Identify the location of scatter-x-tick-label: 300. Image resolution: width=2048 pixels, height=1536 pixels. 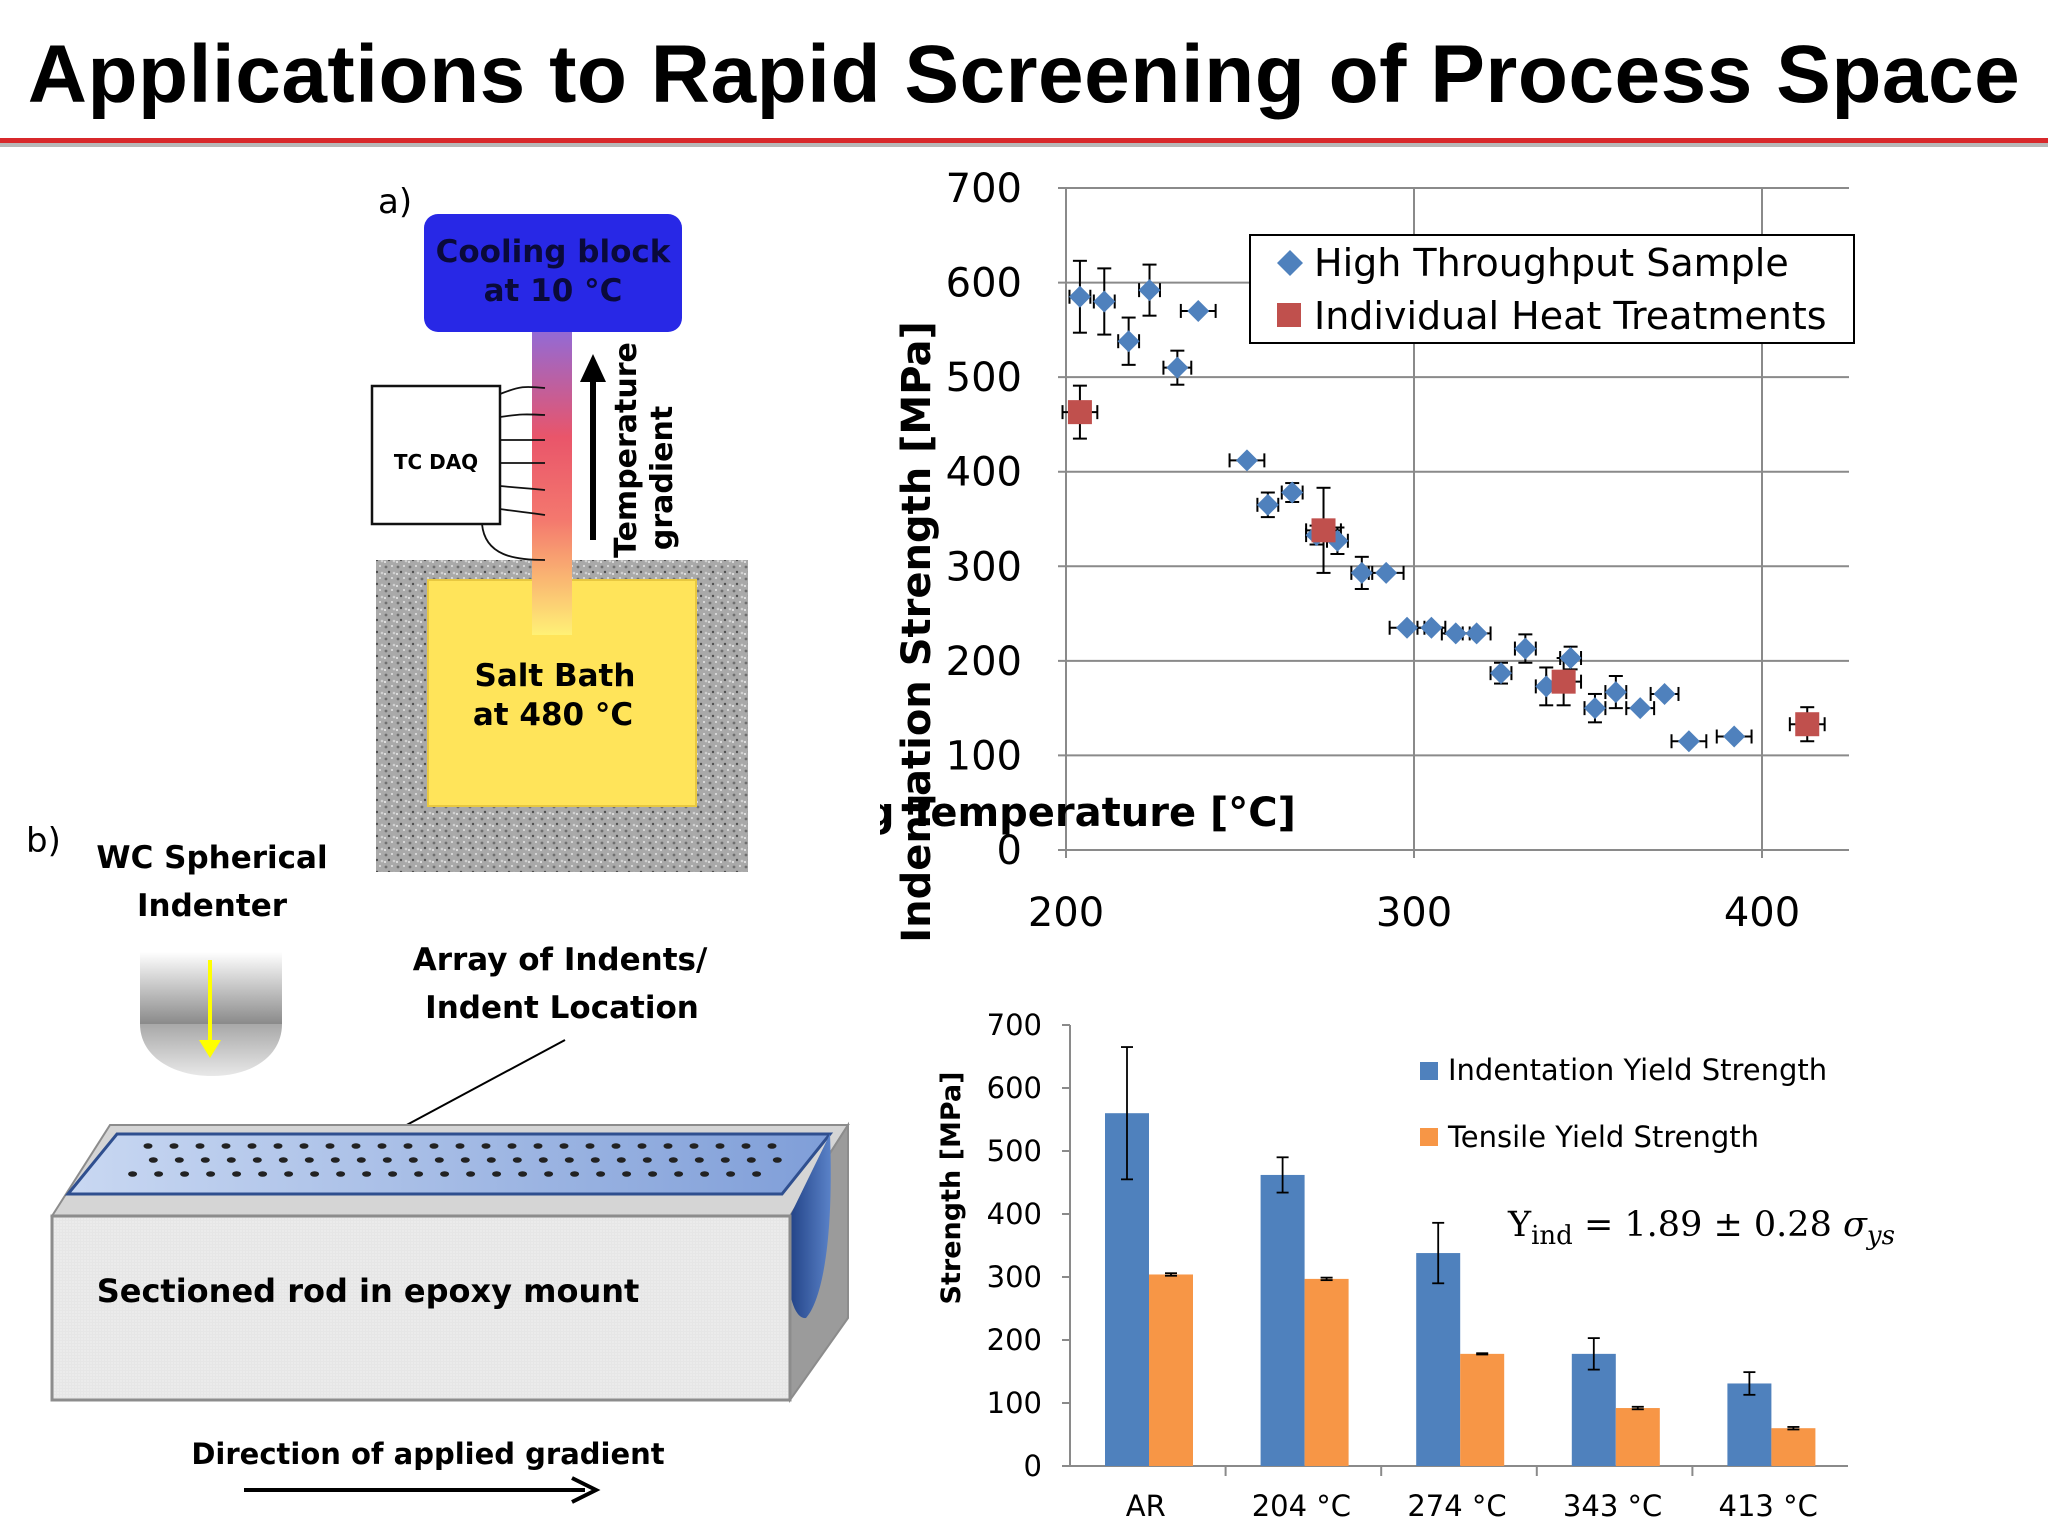
(1414, 913).